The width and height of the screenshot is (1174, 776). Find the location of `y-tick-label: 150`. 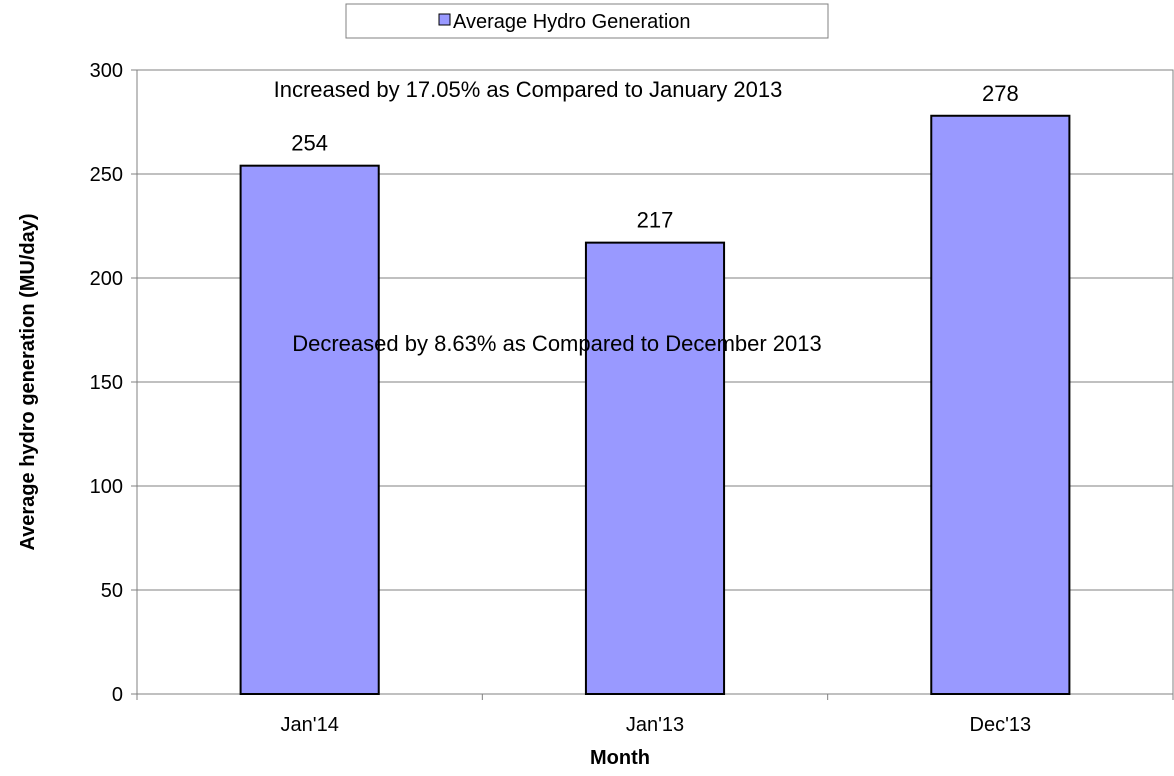

y-tick-label: 150 is located at coordinates (106, 383).